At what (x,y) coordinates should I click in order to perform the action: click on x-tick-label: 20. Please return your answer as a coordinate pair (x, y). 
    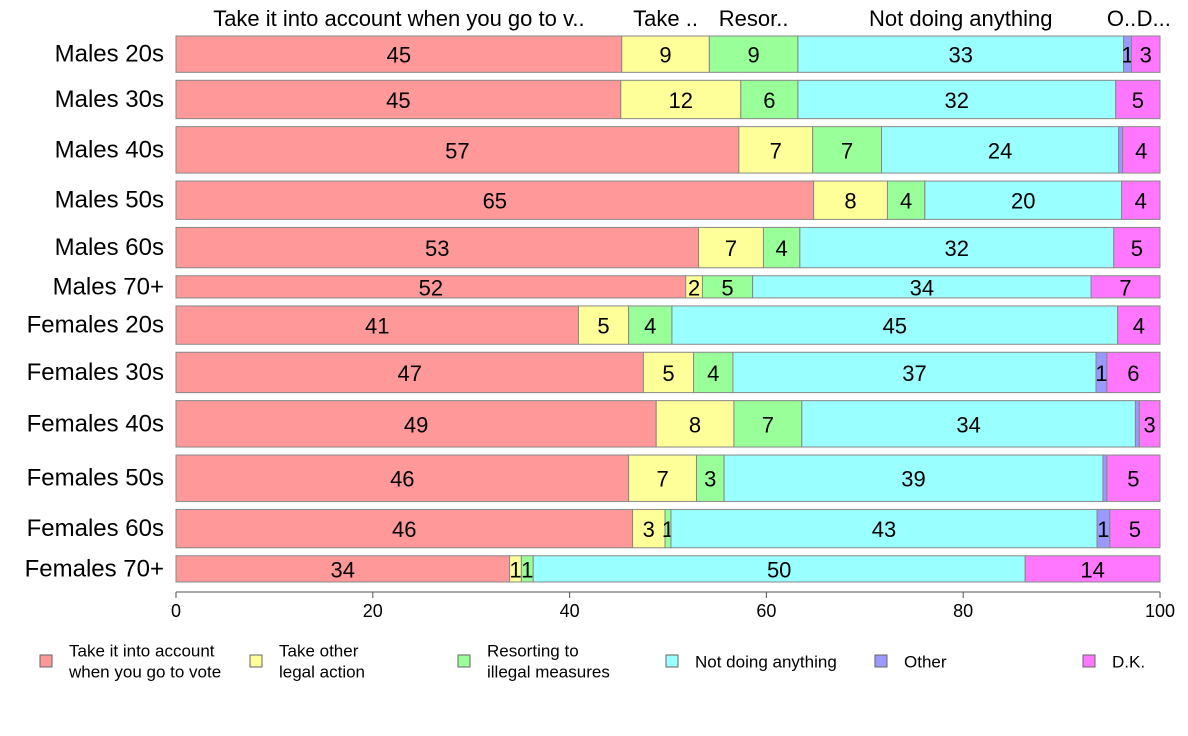
    Looking at the image, I should click on (373, 611).